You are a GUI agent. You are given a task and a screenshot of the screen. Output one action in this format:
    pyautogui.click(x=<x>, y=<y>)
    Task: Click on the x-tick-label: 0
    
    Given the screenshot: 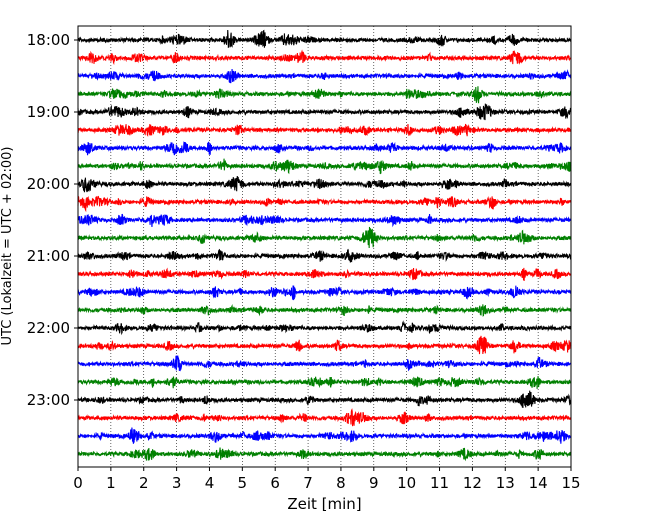 What is the action you would take?
    pyautogui.click(x=78, y=483)
    